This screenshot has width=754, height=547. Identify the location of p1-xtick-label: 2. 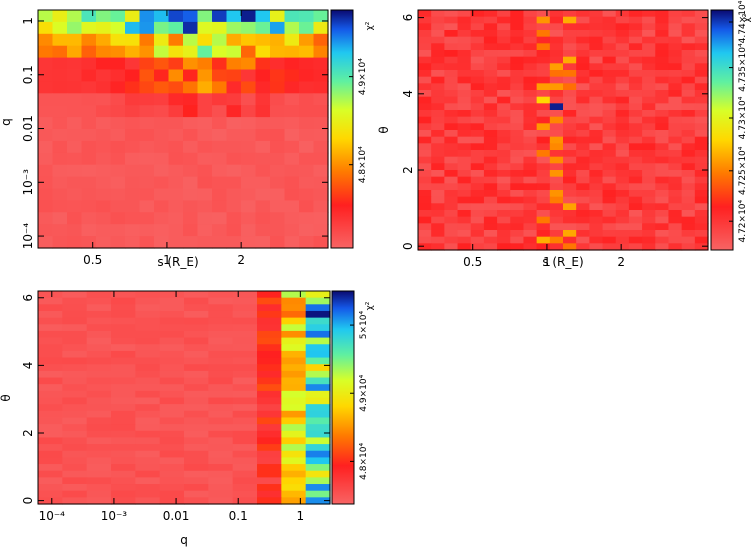
(241, 260).